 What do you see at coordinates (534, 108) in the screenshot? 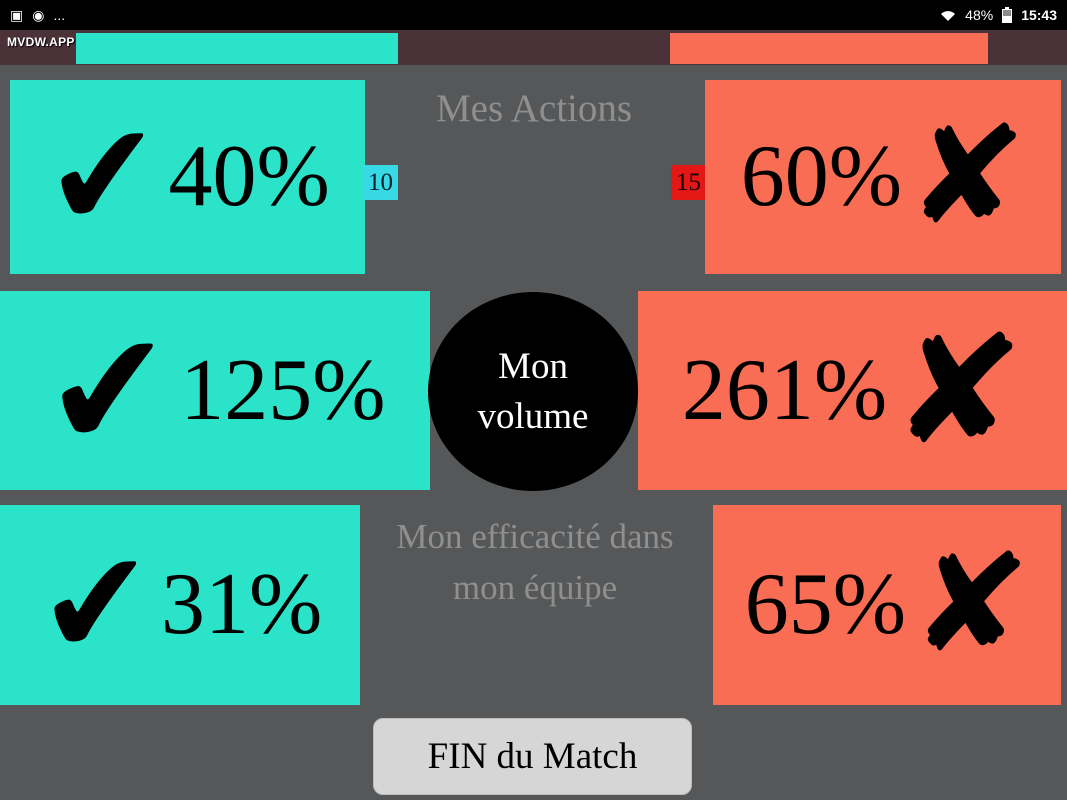
I see `mes-actions-label: Mes Actions` at bounding box center [534, 108].